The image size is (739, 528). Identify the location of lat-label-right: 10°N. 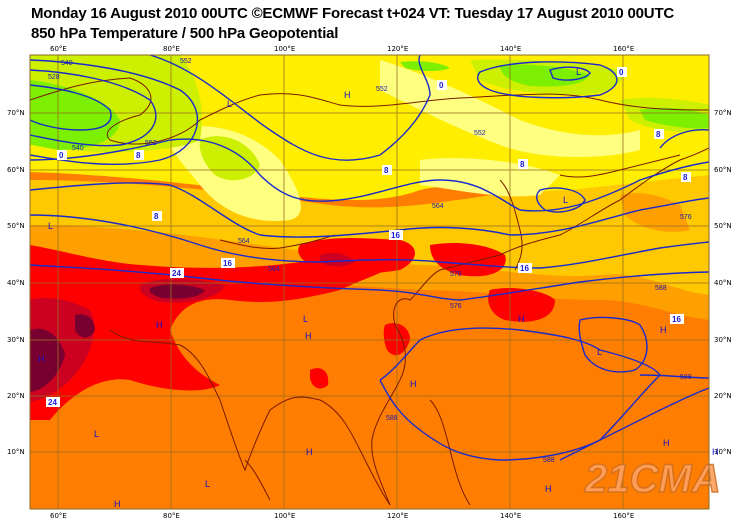
(723, 452).